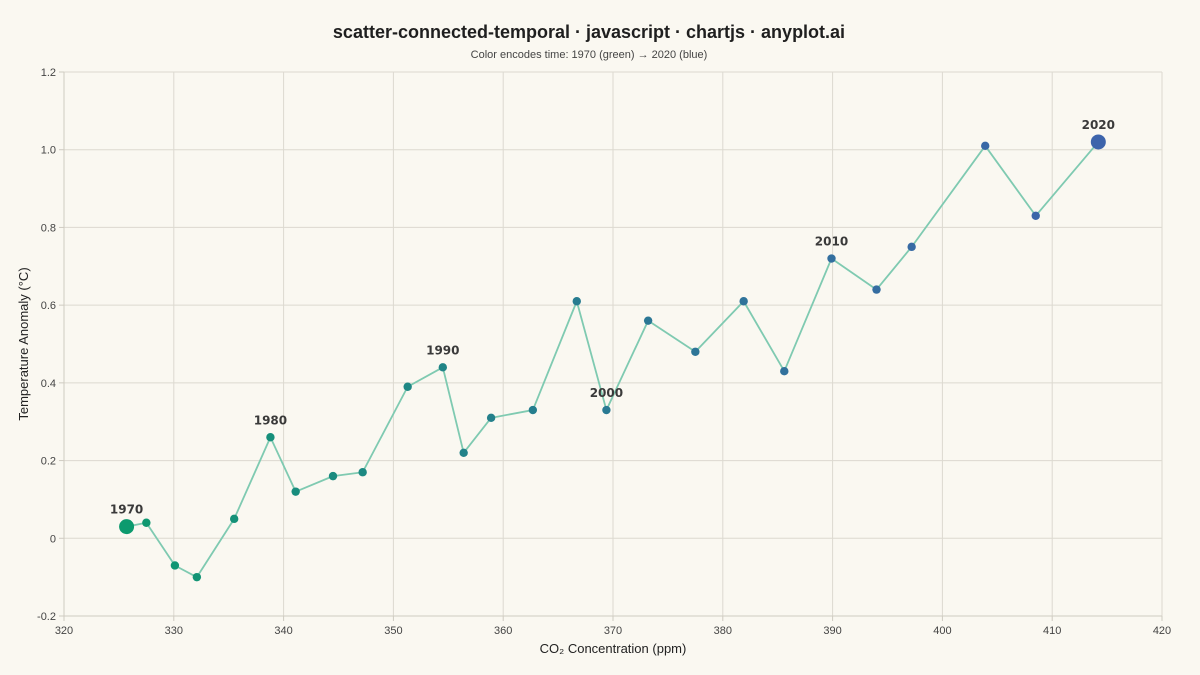 The image size is (1200, 675). What do you see at coordinates (48, 151) in the screenshot?
I see `y-tick-label: 1.0` at bounding box center [48, 151].